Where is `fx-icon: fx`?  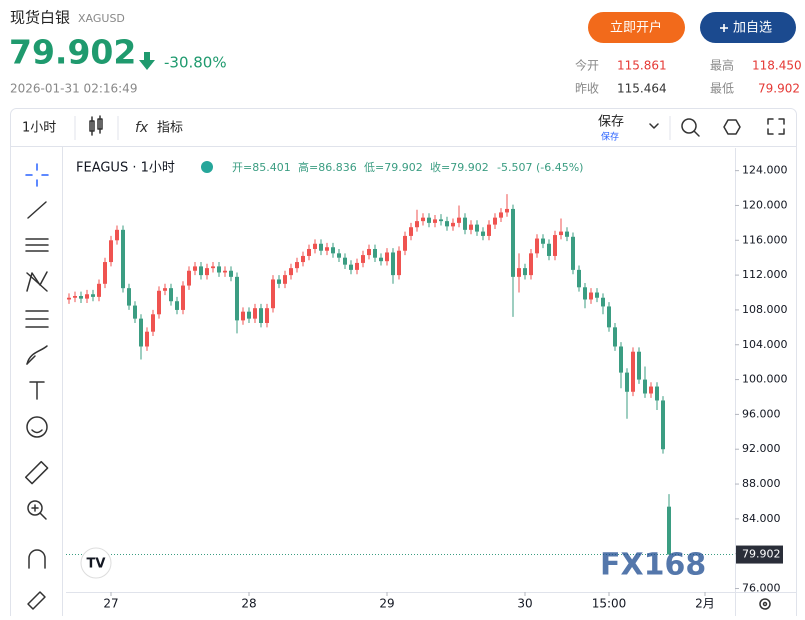
fx-icon: fx is located at coordinates (142, 128).